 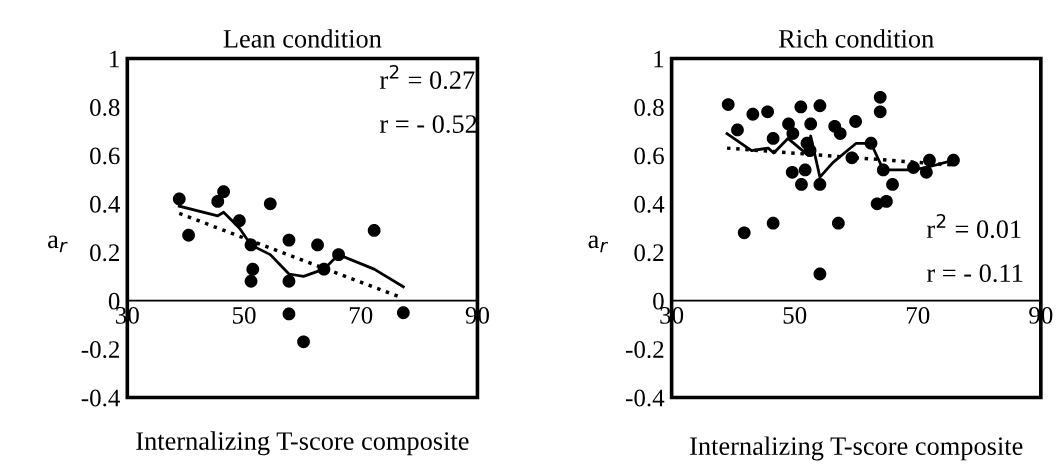 I want to click on annotation: r$^{2}$ = 0.27, so click(x=427, y=77).